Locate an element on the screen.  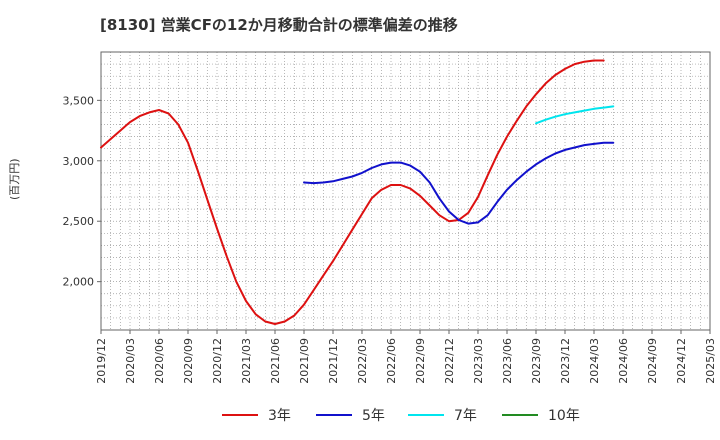
legend-swatch-10y is located at coordinates (520, 415).